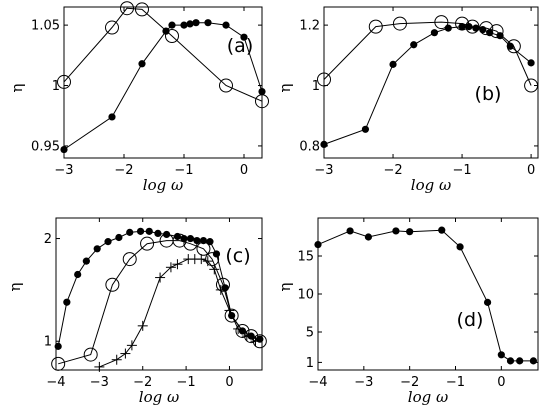 The height and width of the screenshot is (406, 554). What do you see at coordinates (309, 146) in the screenshot?
I see `y-tick-label: 0.8` at bounding box center [309, 146].